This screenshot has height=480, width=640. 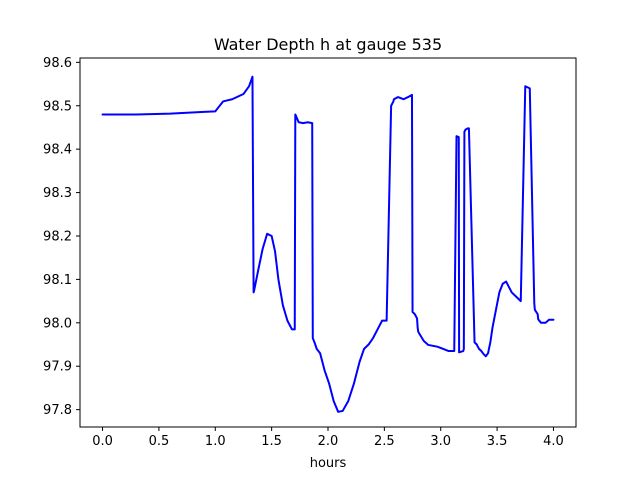 What do you see at coordinates (271, 441) in the screenshot?
I see `x-tick-label: 1.5` at bounding box center [271, 441].